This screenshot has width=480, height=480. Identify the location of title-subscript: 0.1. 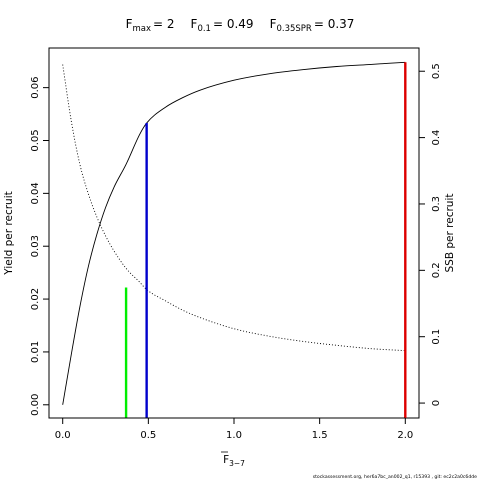
(204, 29).